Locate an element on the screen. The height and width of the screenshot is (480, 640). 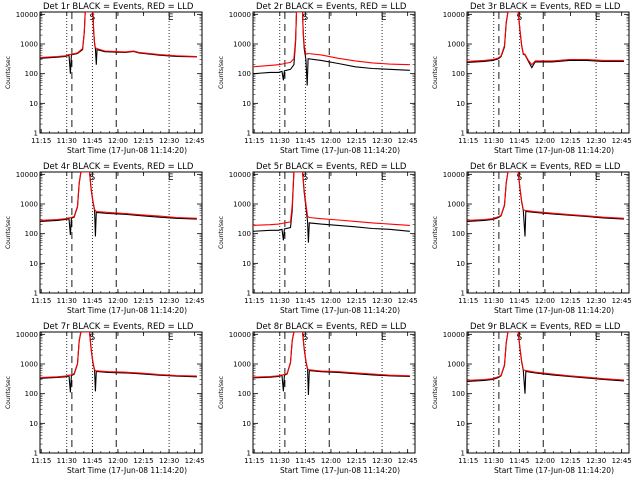
series-line-events is located at coordinates (331, 49).